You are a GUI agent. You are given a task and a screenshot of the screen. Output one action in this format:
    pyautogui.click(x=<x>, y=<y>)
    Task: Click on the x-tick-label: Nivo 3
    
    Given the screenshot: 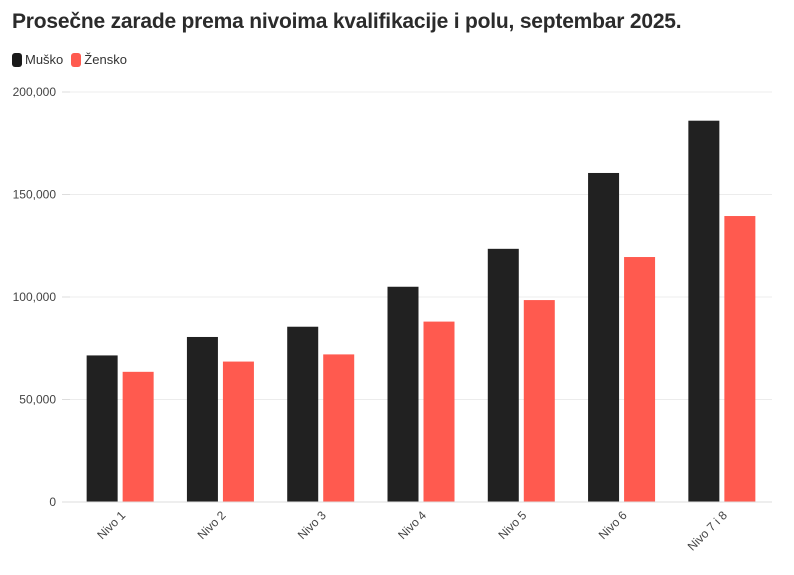 What is the action you would take?
    pyautogui.click(x=312, y=525)
    